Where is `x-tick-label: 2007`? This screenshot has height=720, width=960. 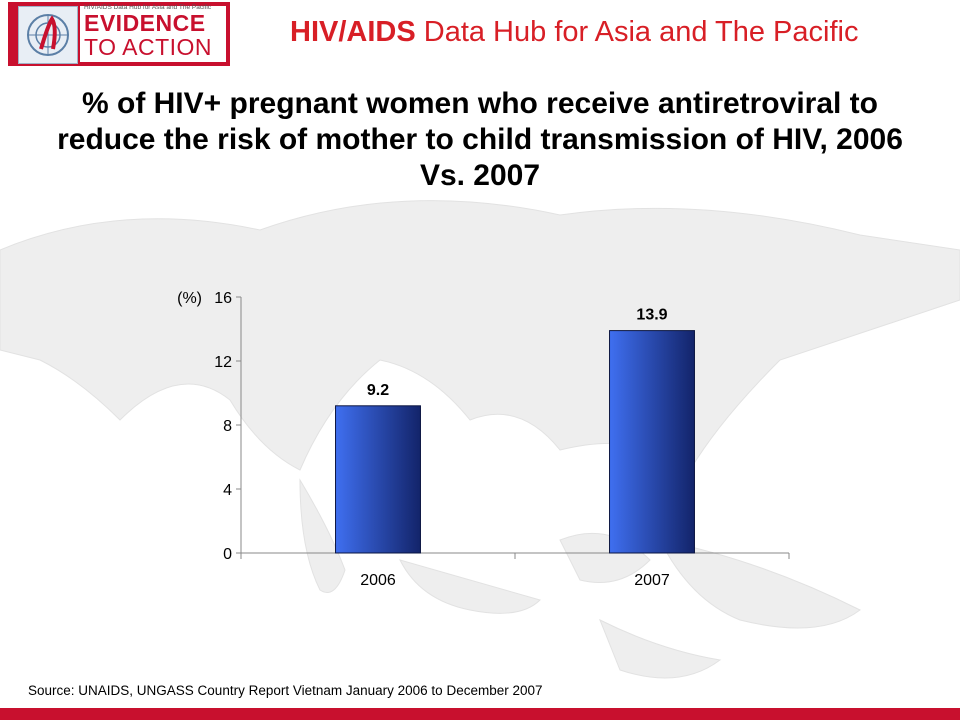
x-tick-label: 2007 is located at coordinates (652, 580).